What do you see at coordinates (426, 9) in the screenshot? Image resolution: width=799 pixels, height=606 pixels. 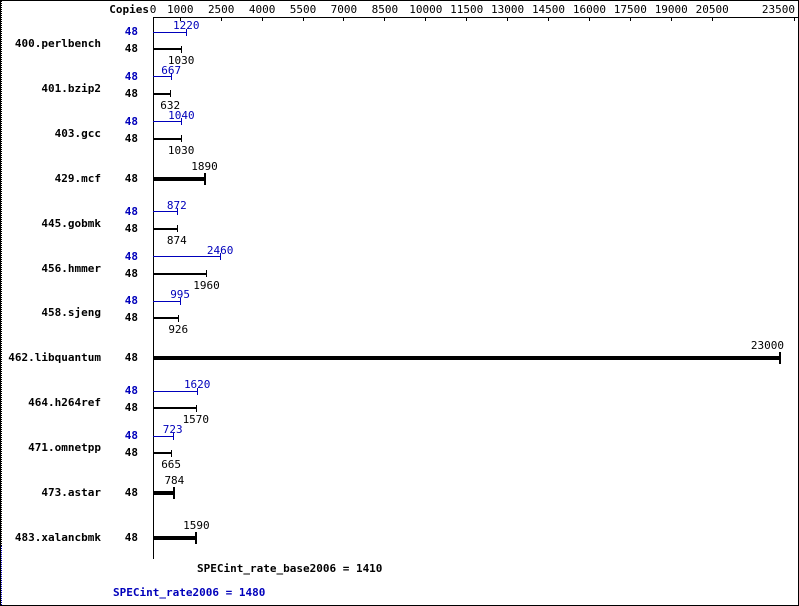 I see `x-axis-tick-label: 10000` at bounding box center [426, 9].